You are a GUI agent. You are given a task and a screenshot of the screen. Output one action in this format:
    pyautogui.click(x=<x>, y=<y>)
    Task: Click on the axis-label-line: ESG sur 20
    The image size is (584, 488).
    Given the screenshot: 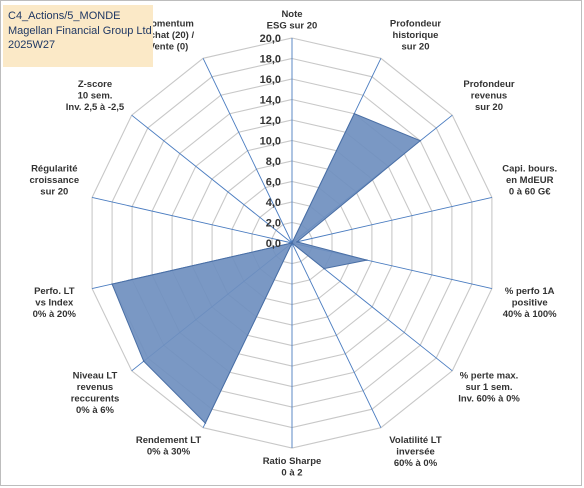 What is the action you would take?
    pyautogui.click(x=292, y=26)
    